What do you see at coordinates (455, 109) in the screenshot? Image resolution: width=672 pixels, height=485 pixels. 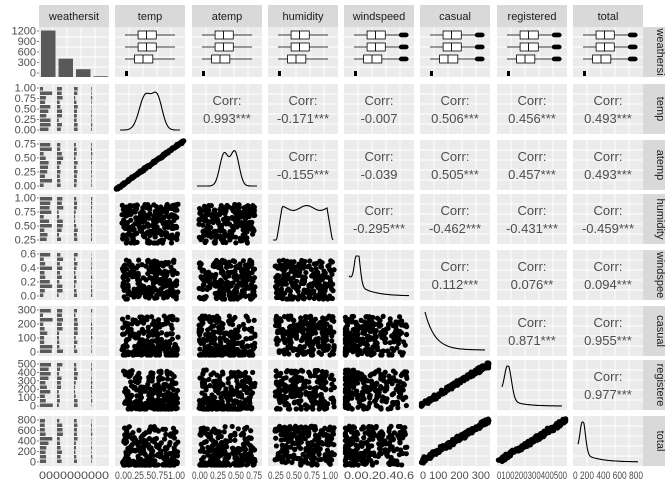 I see `panel-r1-c5: Corr:0.506***` at bounding box center [455, 109].